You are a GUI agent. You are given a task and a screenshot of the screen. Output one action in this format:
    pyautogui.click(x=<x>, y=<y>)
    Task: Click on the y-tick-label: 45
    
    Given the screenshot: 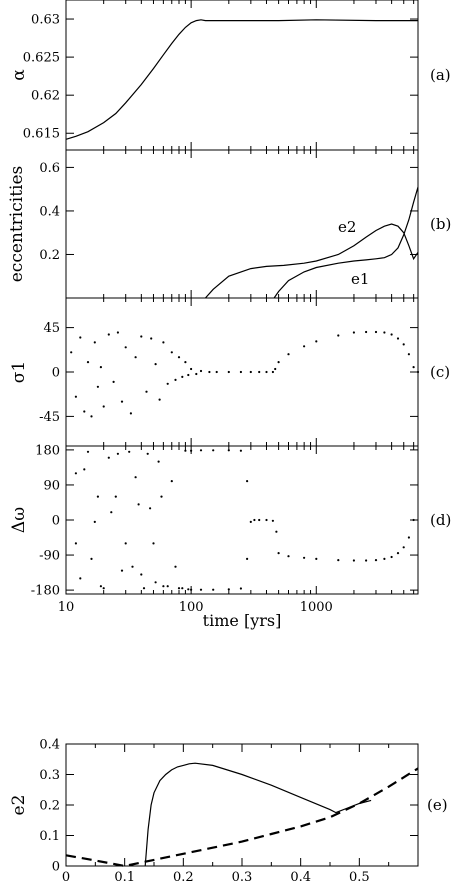 What is the action you would take?
    pyautogui.click(x=51, y=328)
    